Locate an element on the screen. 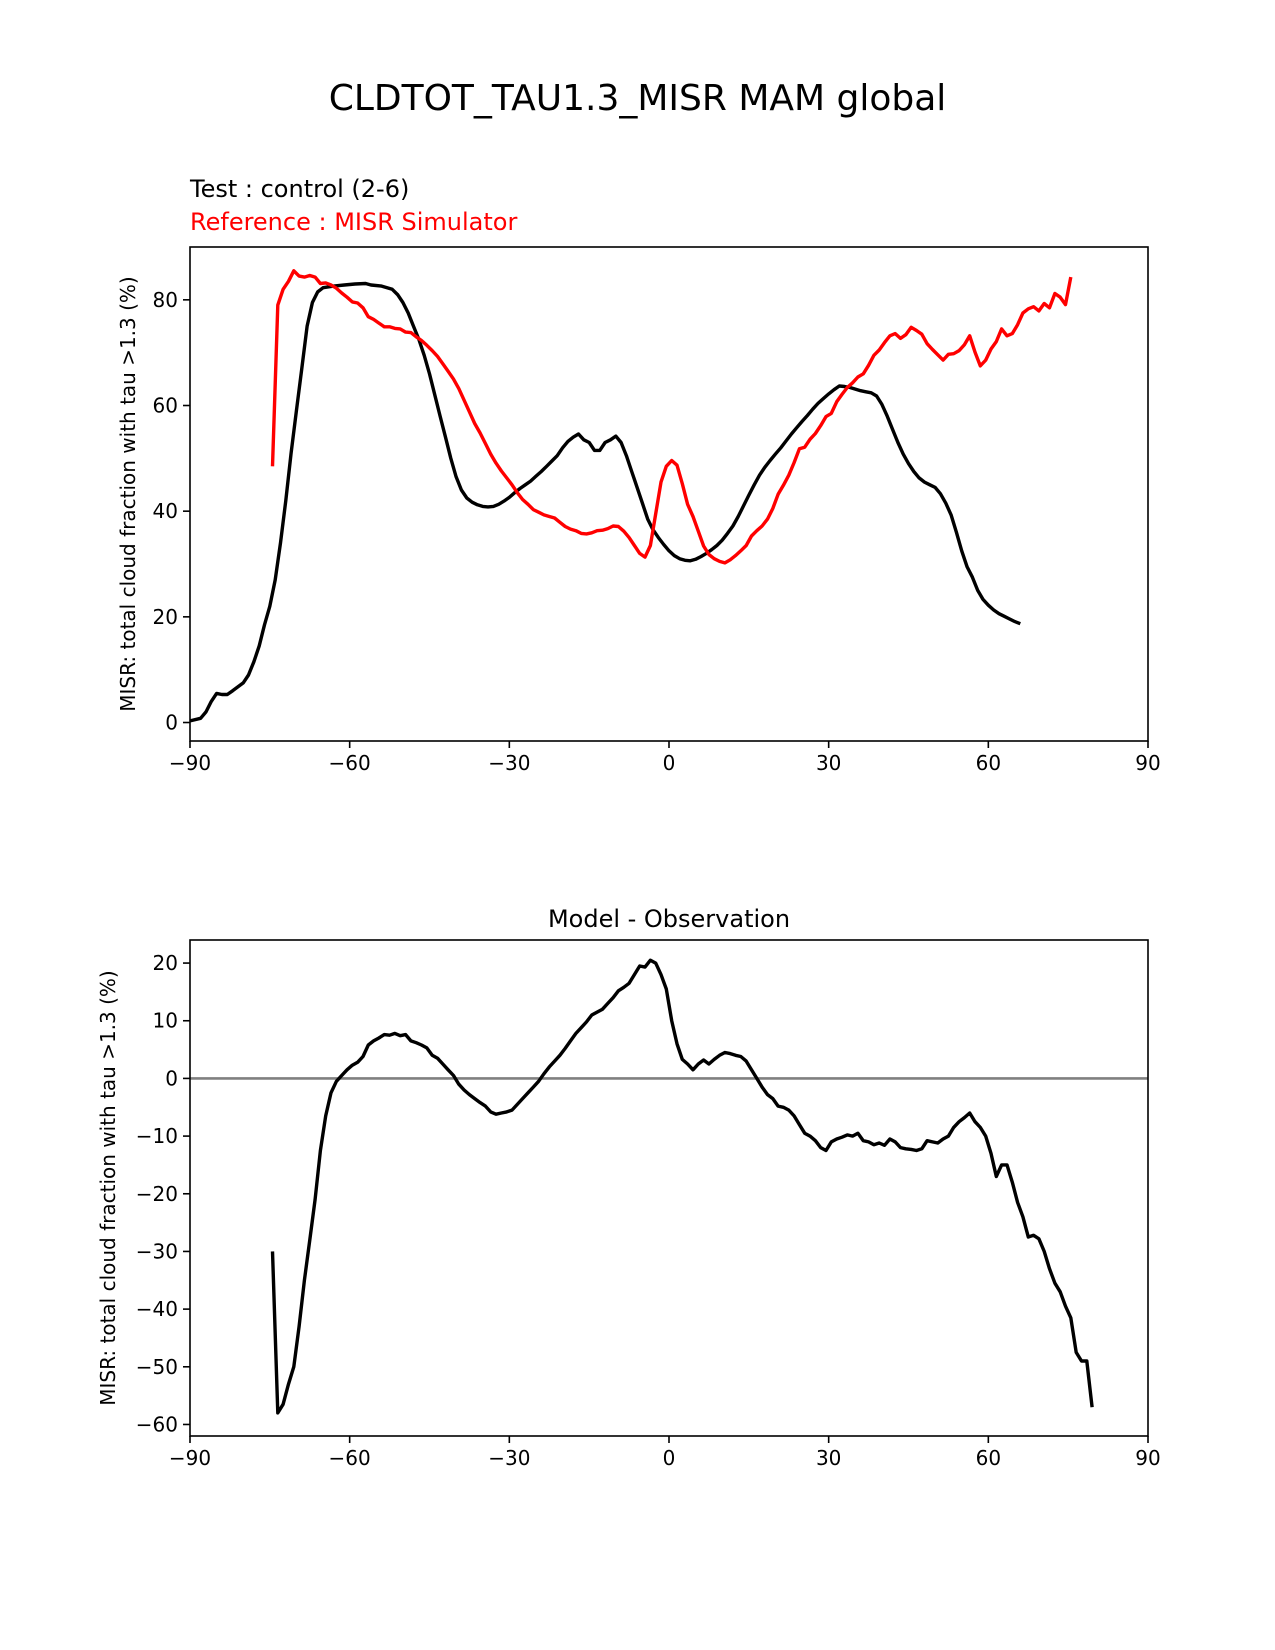  top-panel-x-tick-label: 0 is located at coordinates (669, 763).